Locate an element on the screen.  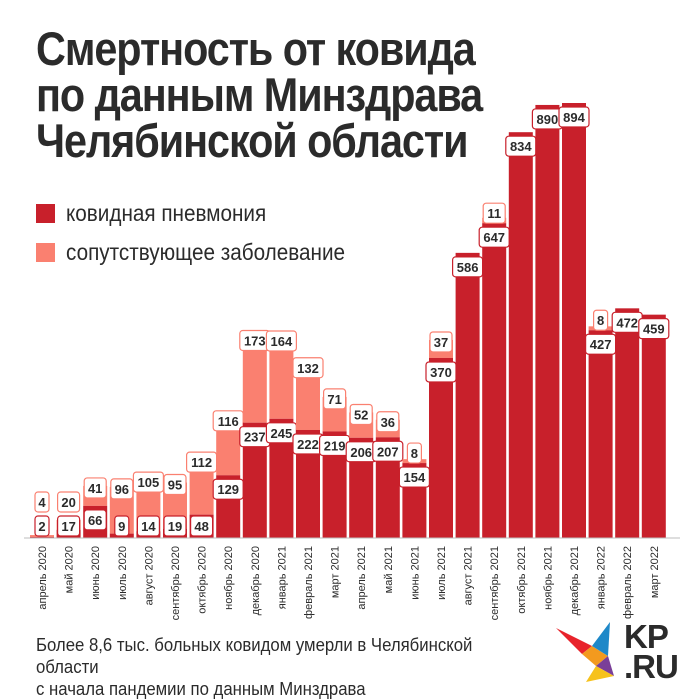
data-label-comorbidity: 4 is located at coordinates (42, 502).